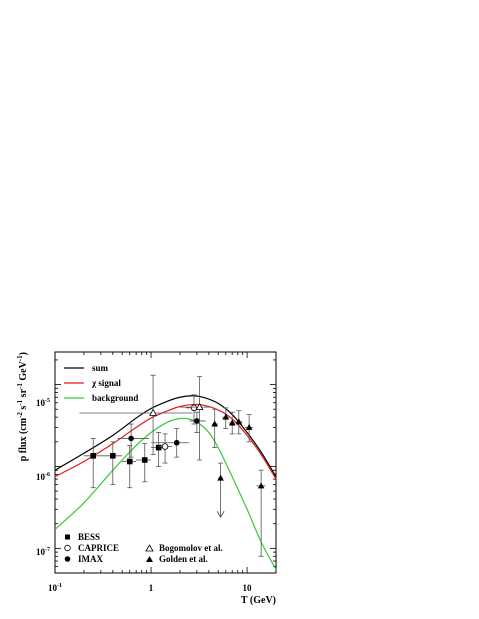  I want to click on legend-marker-bess, so click(67, 537).